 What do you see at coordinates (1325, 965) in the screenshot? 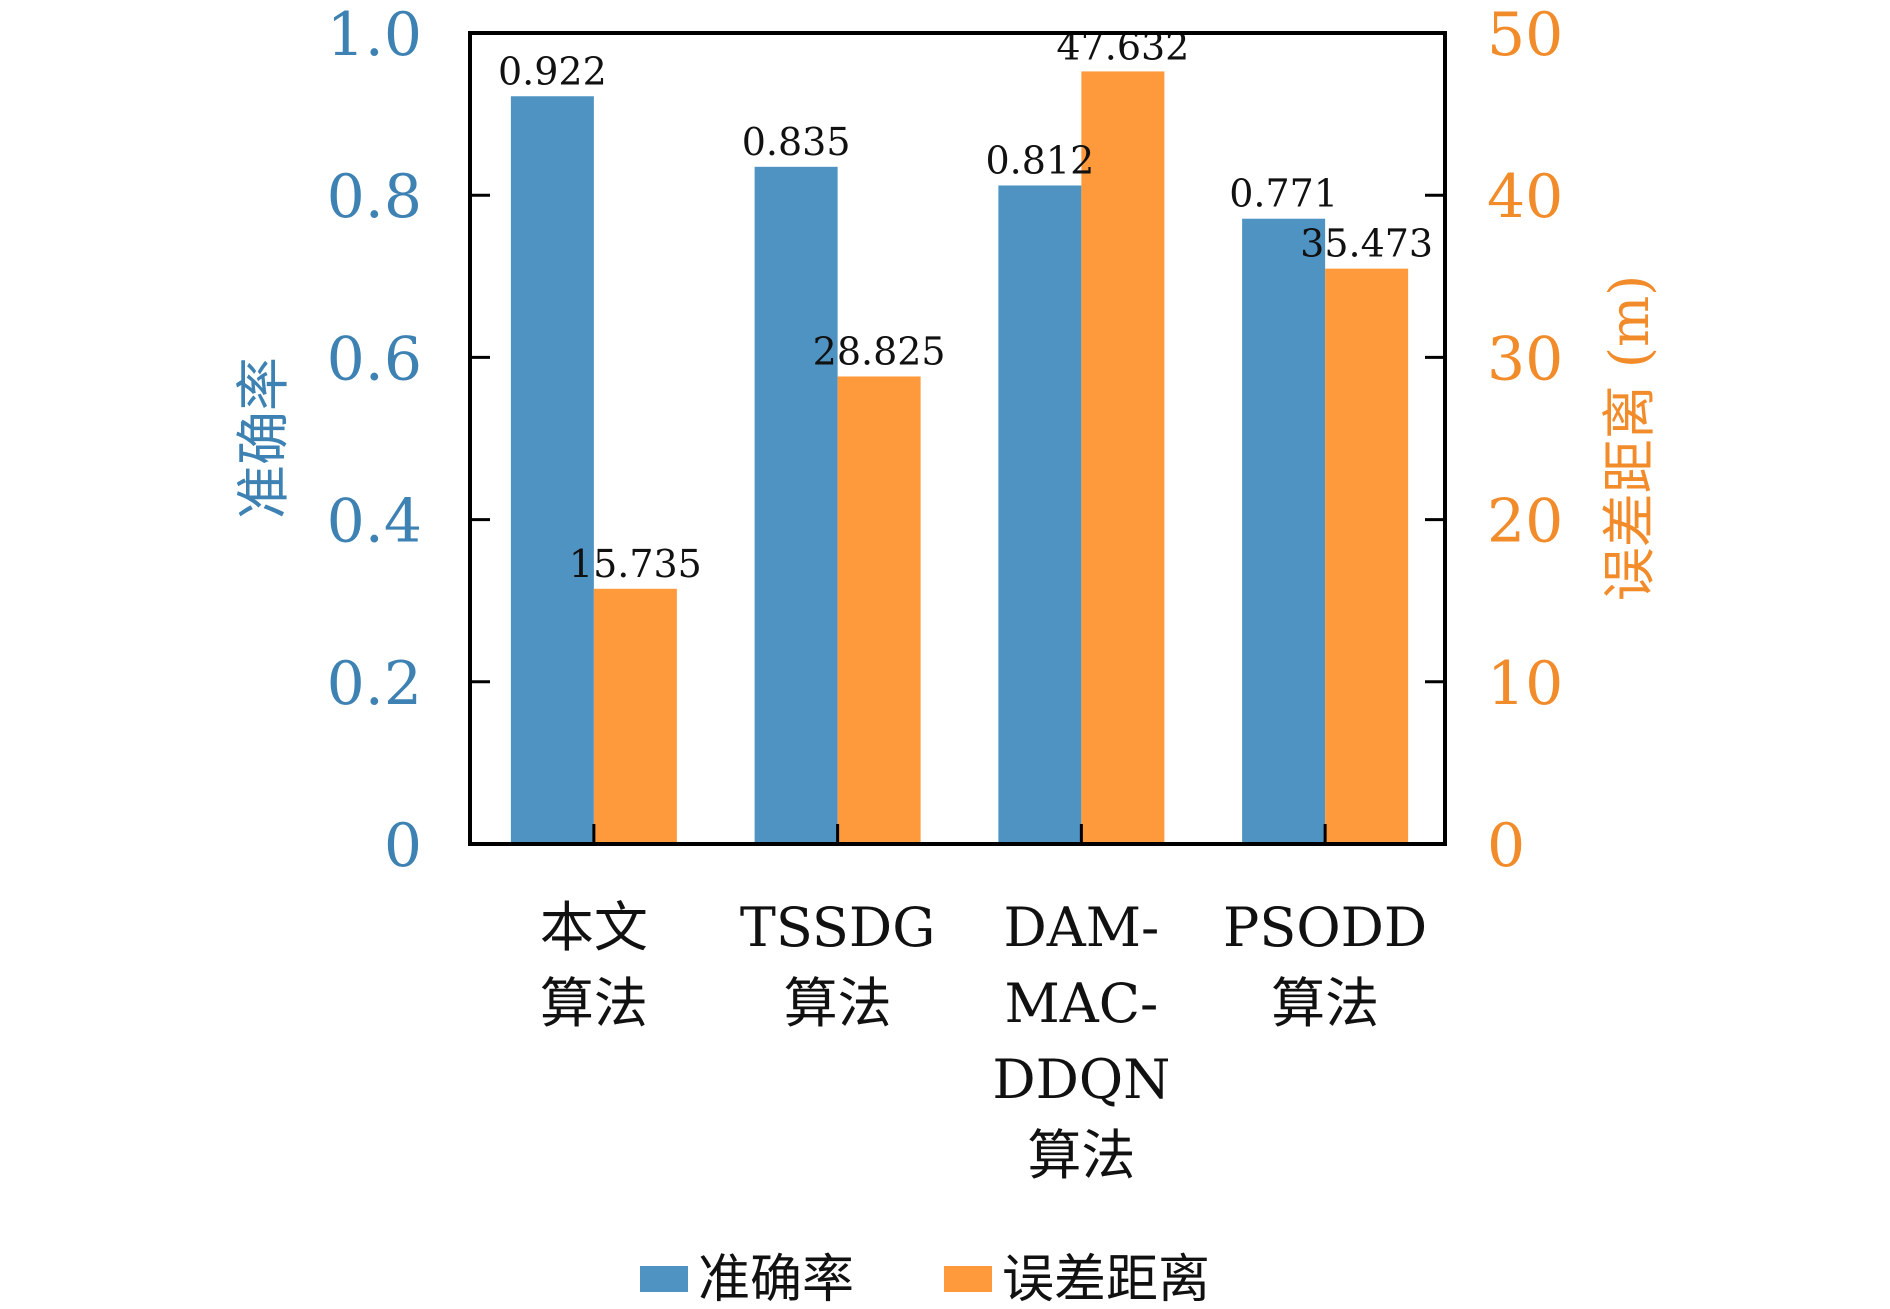
I see `x-tick-label-3: PSODD 算法` at bounding box center [1325, 965].